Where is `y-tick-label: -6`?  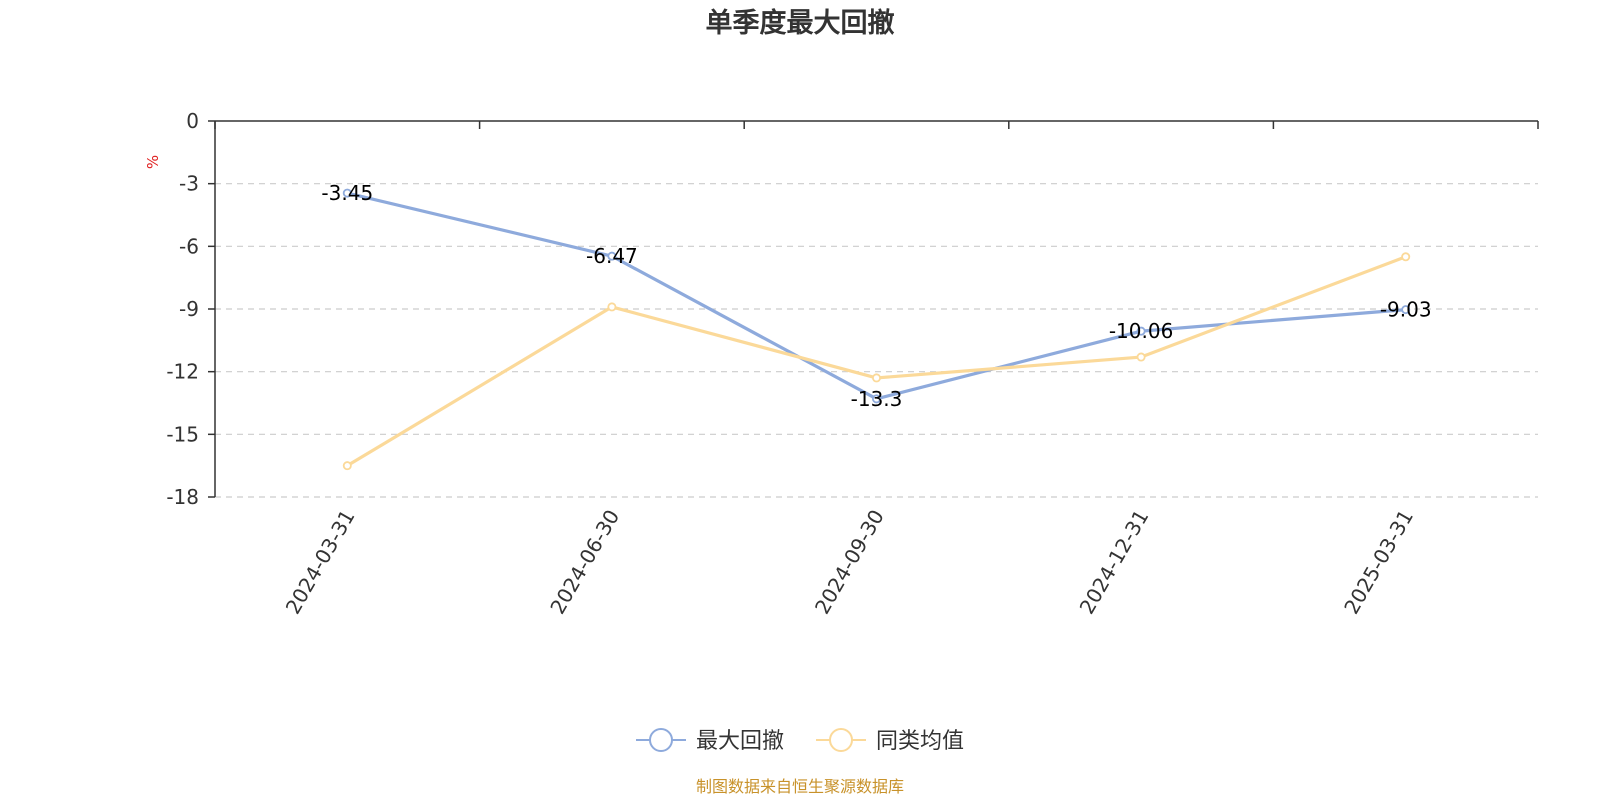 y-tick-label: -6 is located at coordinates (189, 246).